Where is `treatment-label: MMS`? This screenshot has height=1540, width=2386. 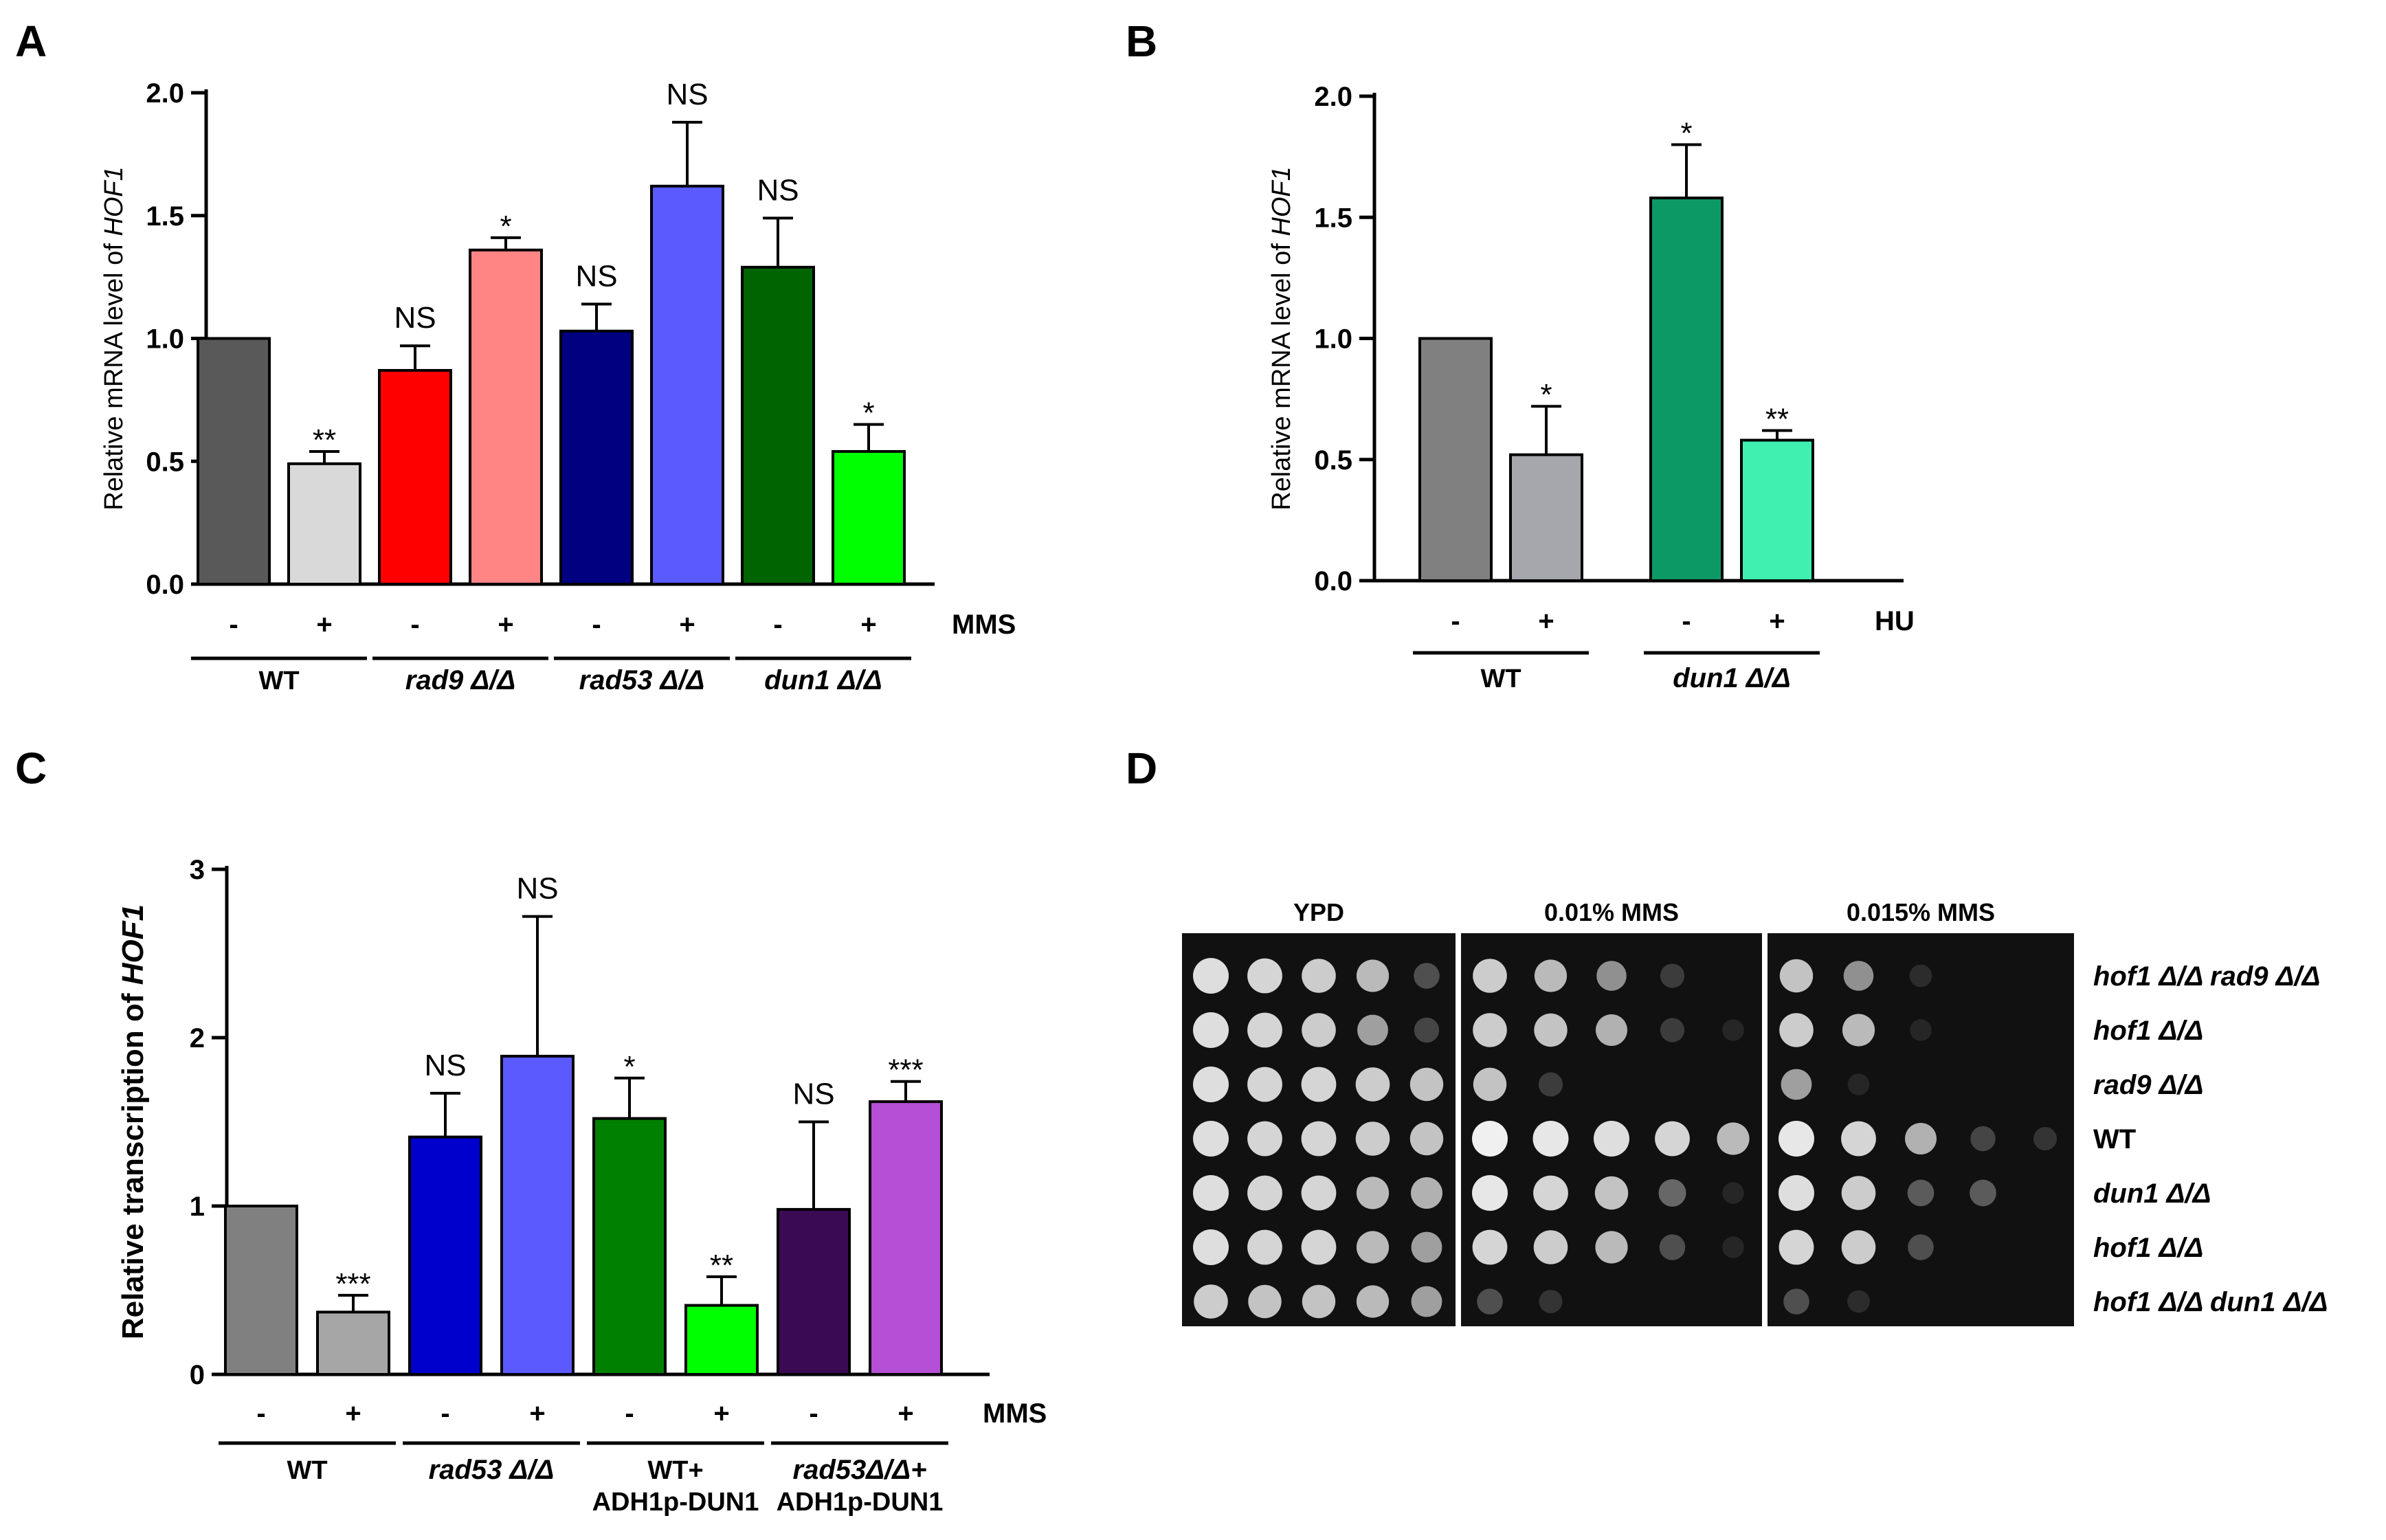 treatment-label: MMS is located at coordinates (1015, 1413).